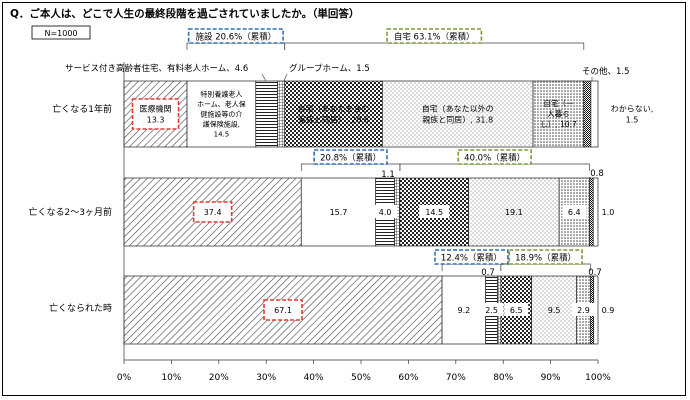 The width and height of the screenshot is (690, 400). Describe the element at coordinates (388, 175) in the screenshot. I see `callout-label: 1.1` at that location.